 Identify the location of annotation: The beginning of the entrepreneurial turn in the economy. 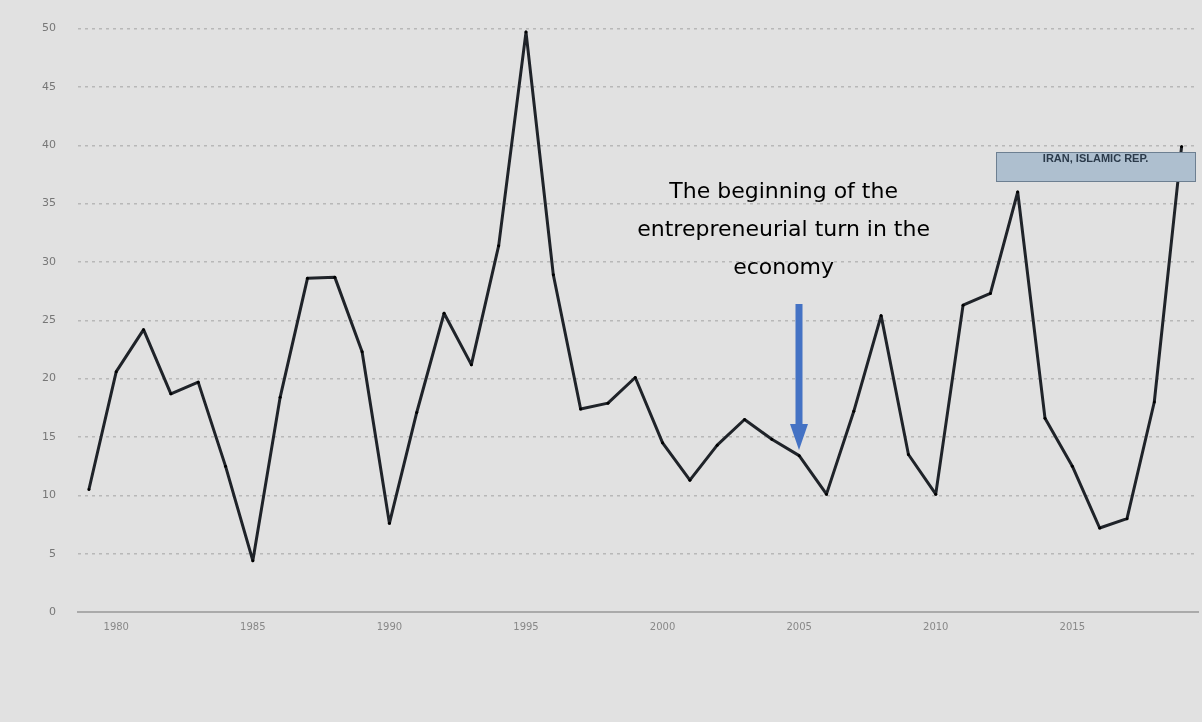
(783, 228).